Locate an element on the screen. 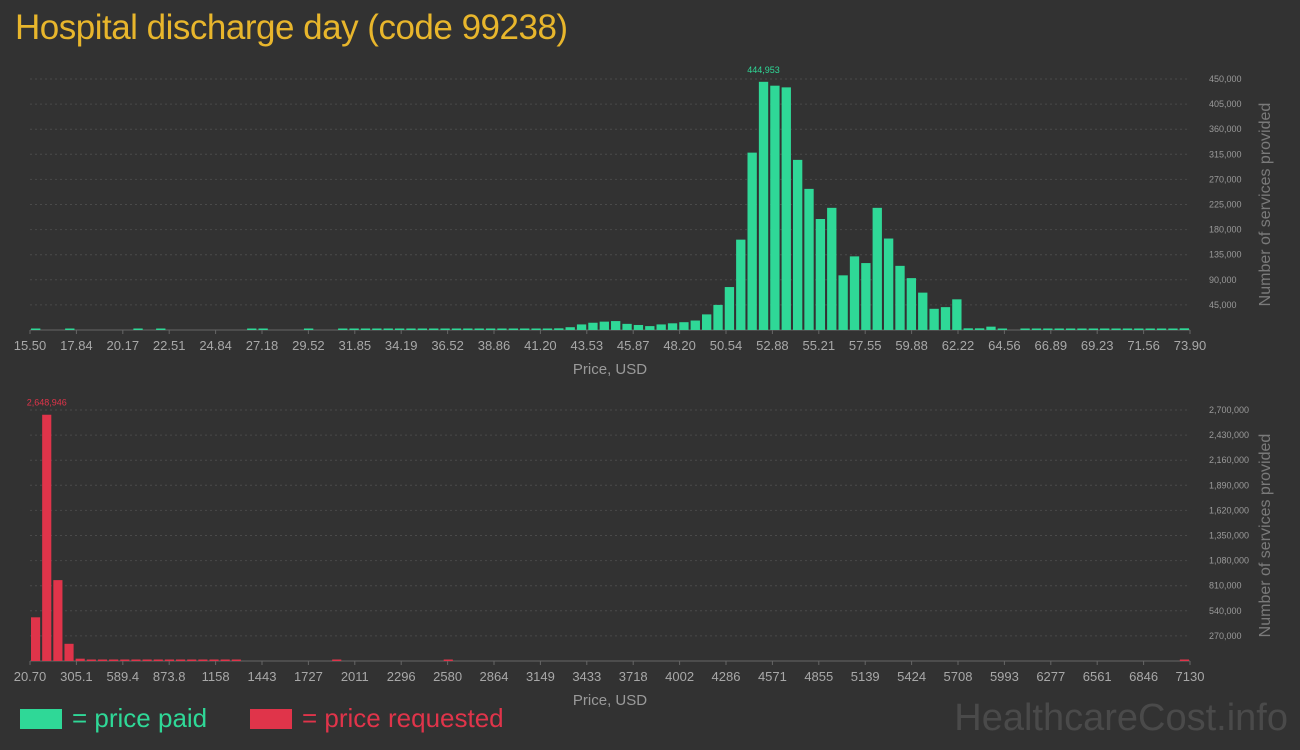  peak-value-label: 444,953 is located at coordinates (763, 70).